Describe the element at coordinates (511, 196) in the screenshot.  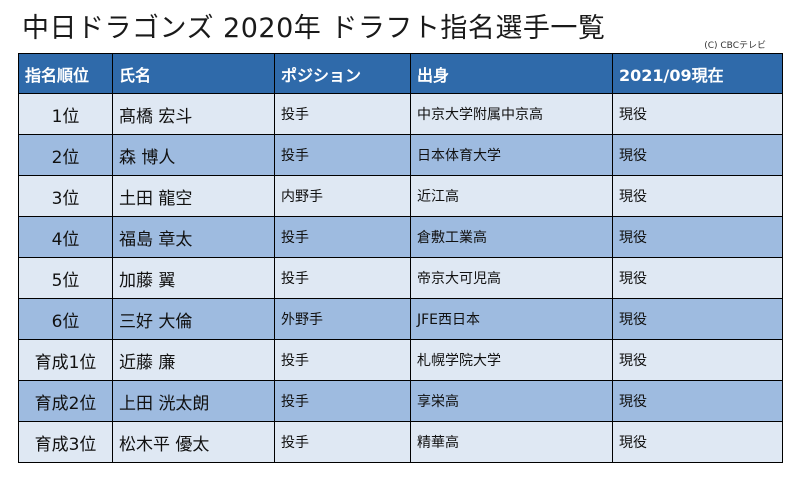
I see `cell-origin: 近江高` at that location.